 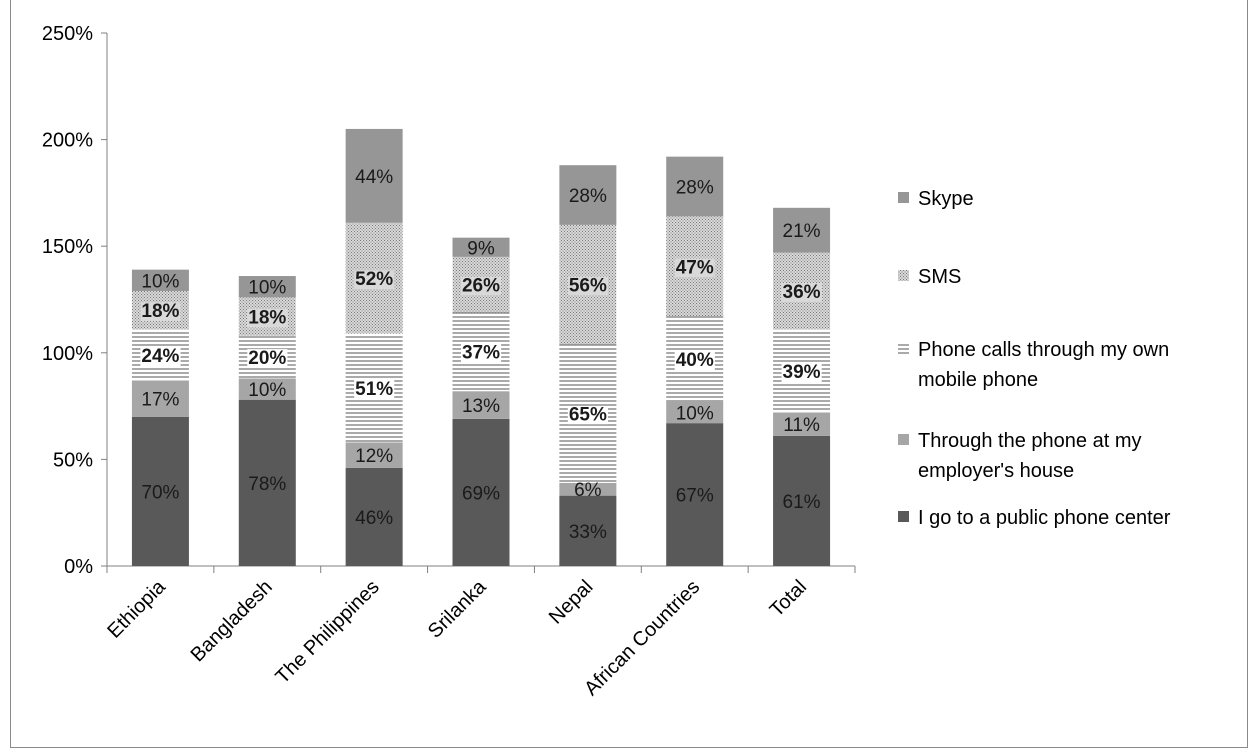 I want to click on data-label: 67%, so click(x=695, y=496).